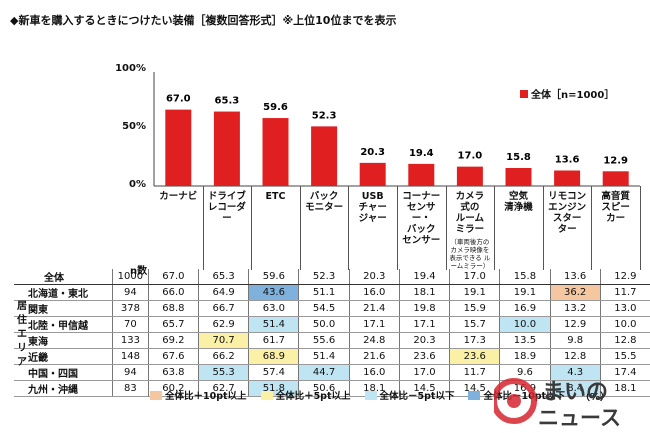  What do you see at coordinates (525, 356) in the screenshot?
I see `table-cell: 18.9` at bounding box center [525, 356].